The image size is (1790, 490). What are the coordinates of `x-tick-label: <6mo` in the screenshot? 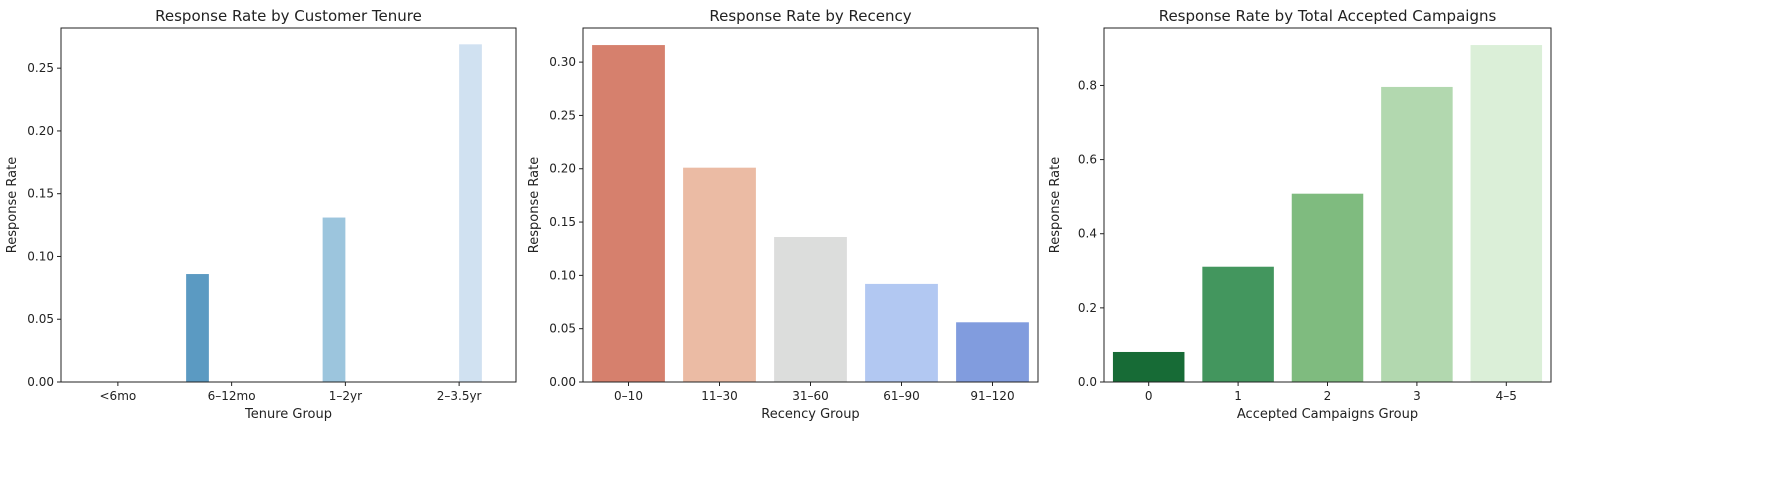 It's located at (118, 396).